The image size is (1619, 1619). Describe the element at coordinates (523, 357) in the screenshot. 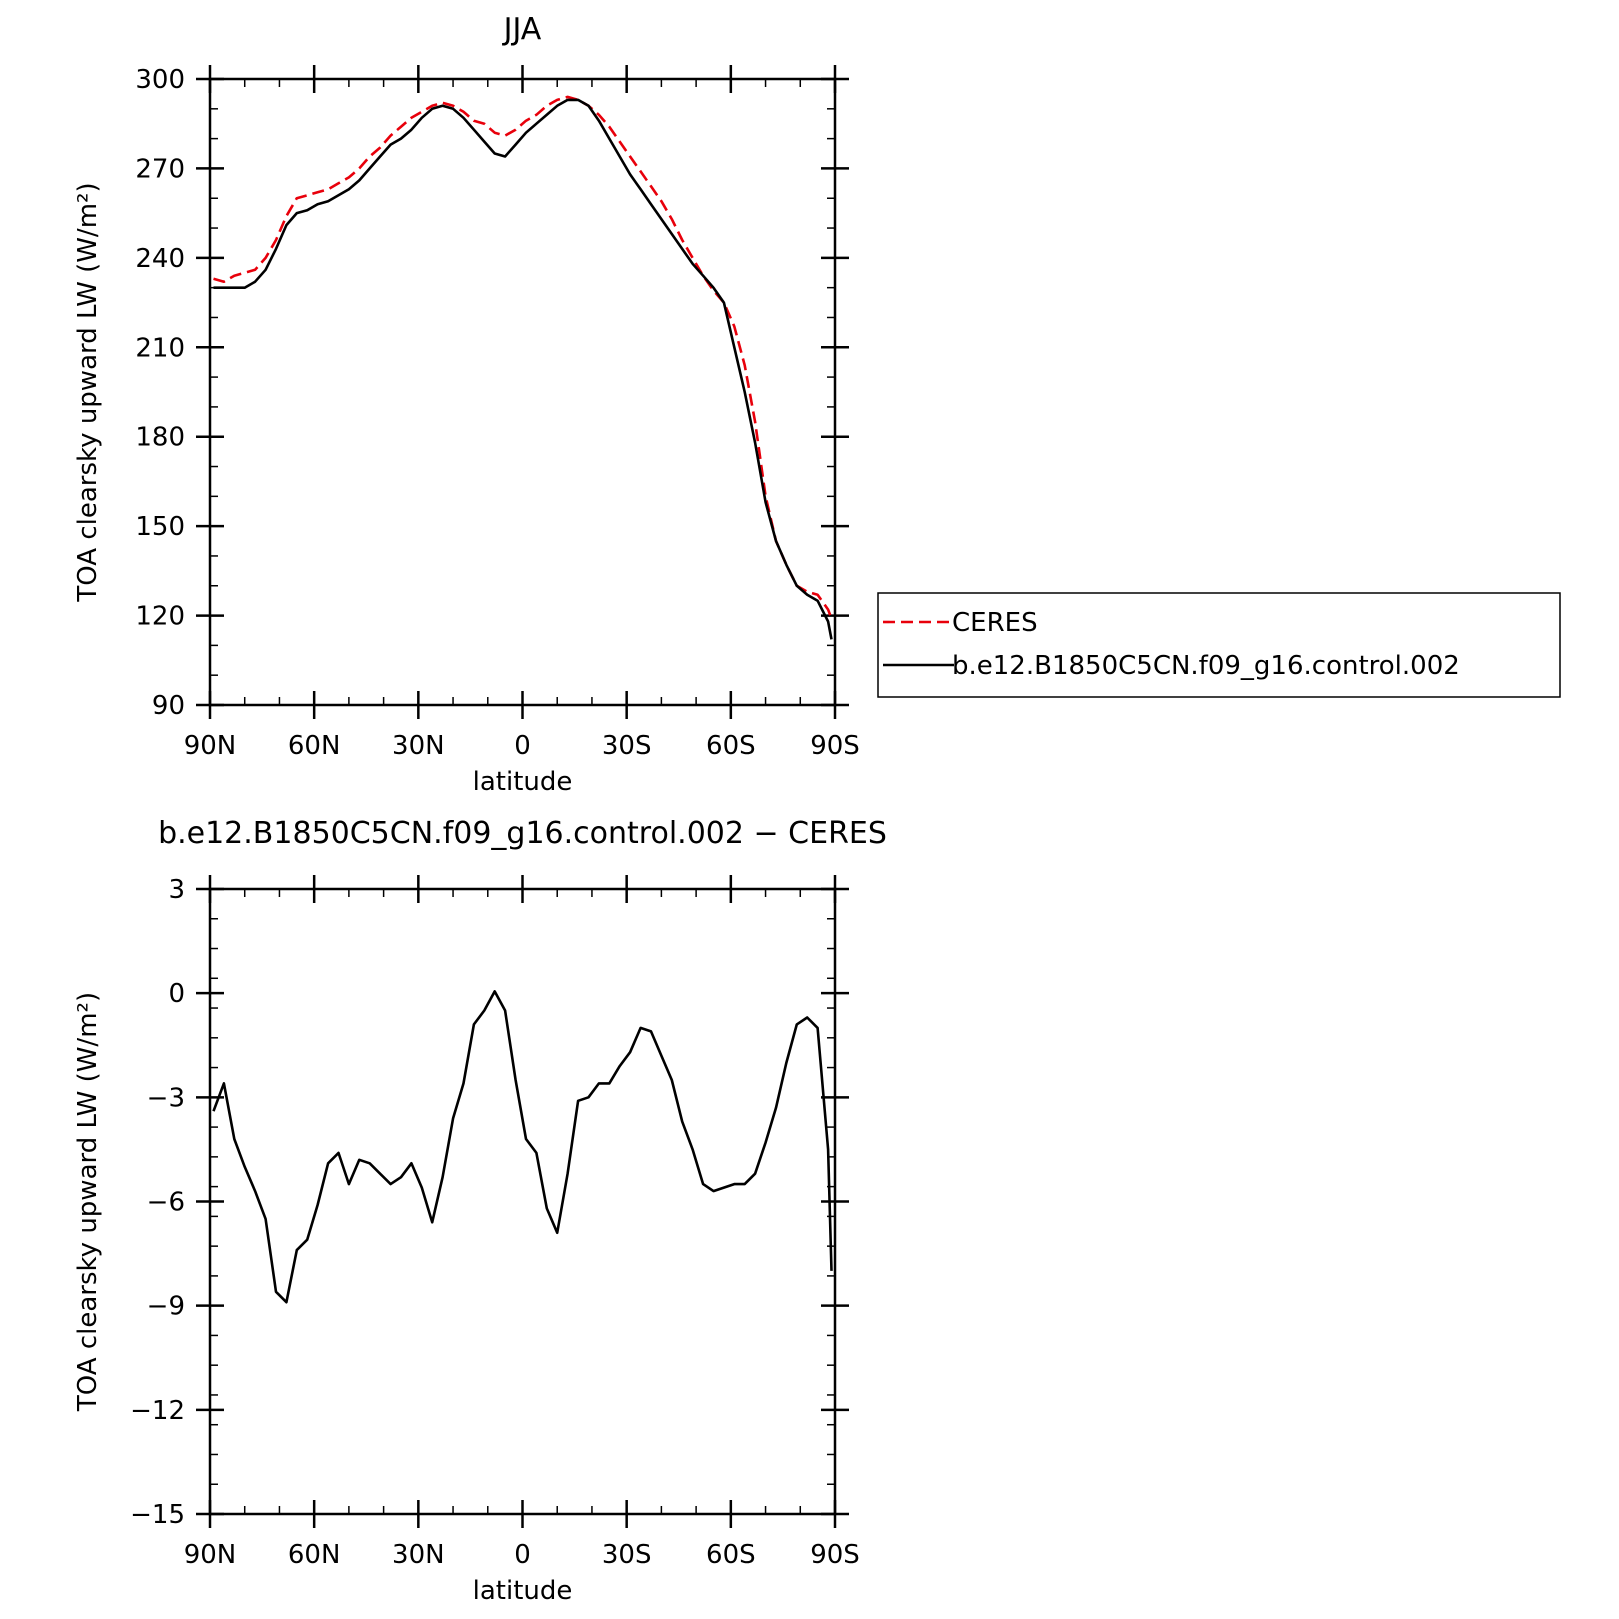

I see `ceres-series-line` at that location.